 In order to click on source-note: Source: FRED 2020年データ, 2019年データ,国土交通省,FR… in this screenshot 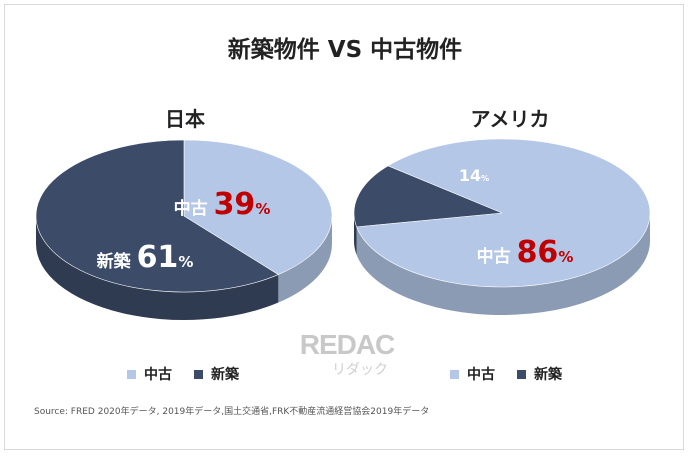, I will do `click(232, 412)`.